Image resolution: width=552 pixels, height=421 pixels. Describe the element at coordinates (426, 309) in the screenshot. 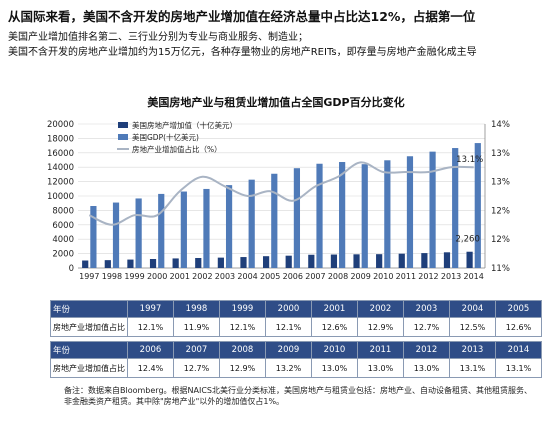

I see `year-cell: 2003` at that location.